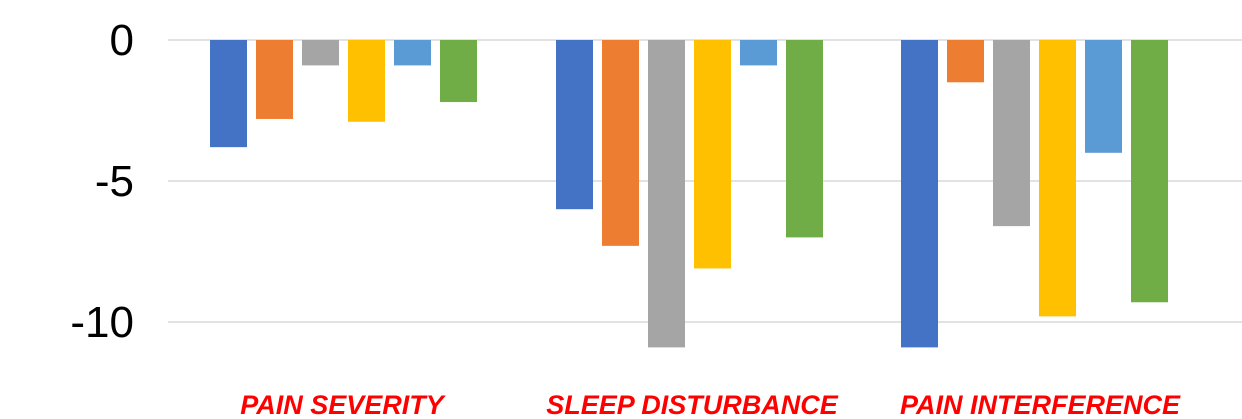  I want to click on y-tick-label: -10, so click(102, 322).